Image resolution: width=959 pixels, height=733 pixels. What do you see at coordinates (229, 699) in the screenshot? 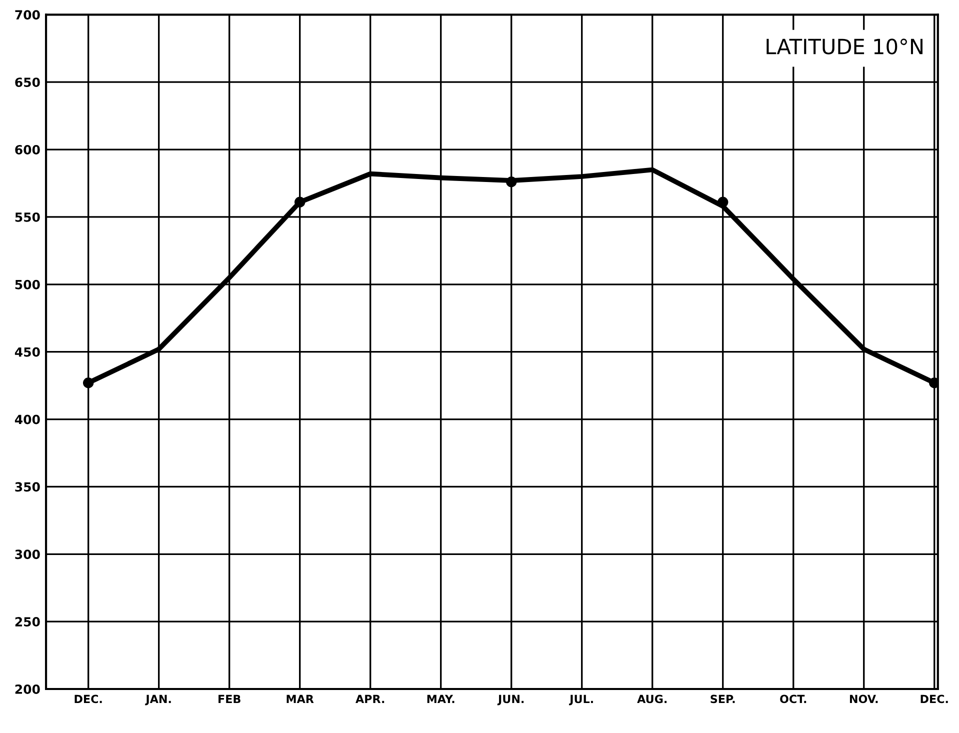
I see `x-tick-label: FEB` at bounding box center [229, 699].